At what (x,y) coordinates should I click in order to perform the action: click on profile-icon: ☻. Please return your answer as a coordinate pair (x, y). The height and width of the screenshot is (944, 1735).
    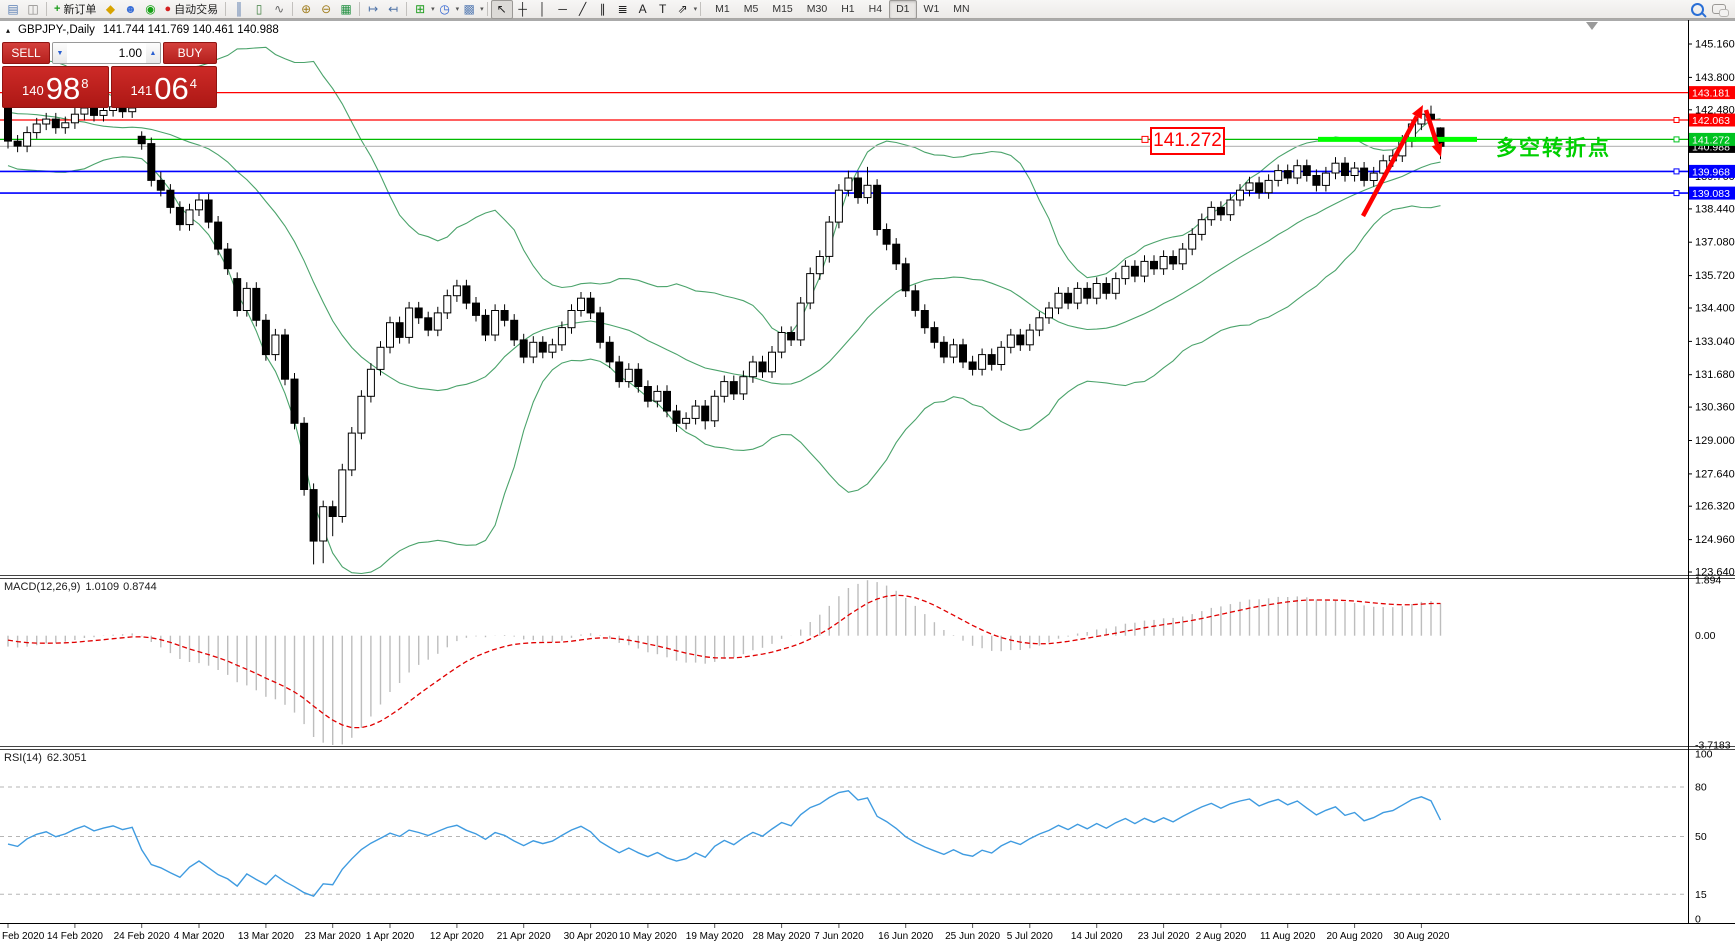
    Looking at the image, I should click on (130, 8).